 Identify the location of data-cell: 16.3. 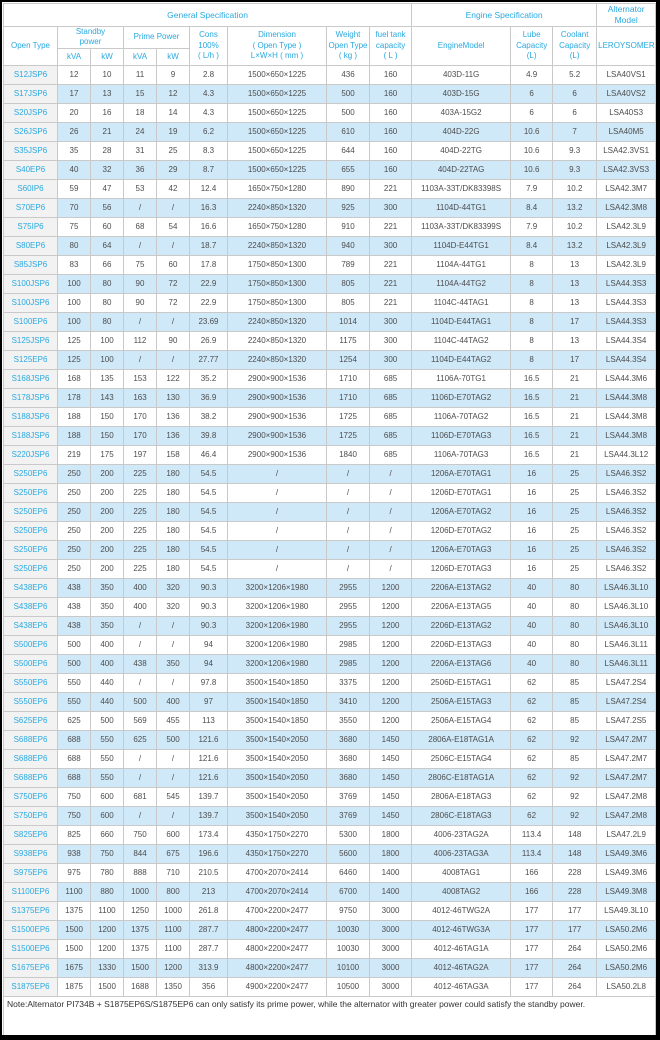
(208, 207).